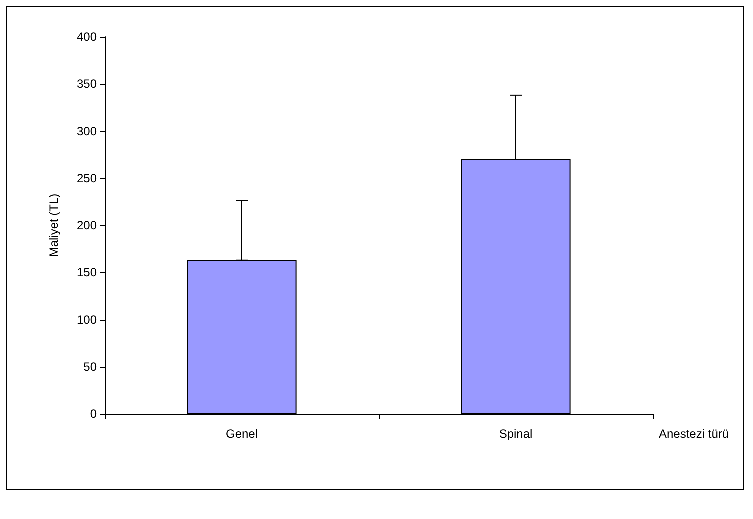 Image resolution: width=753 pixels, height=519 pixels. I want to click on y-axis-title: Maliyet (TL), so click(54, 226).